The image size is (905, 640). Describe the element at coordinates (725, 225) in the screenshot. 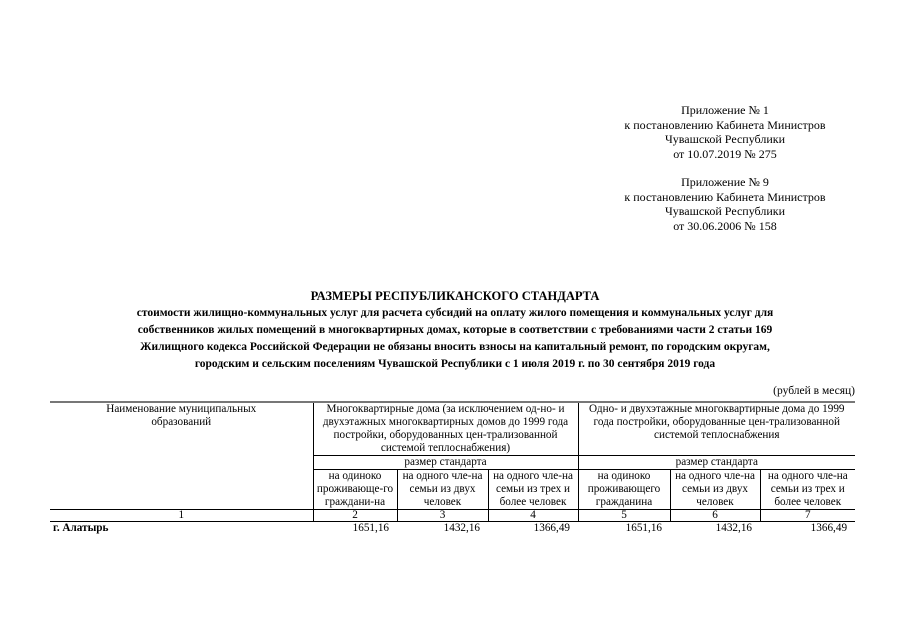

I see `appendix-line: от 30.06.2006 № 158` at that location.